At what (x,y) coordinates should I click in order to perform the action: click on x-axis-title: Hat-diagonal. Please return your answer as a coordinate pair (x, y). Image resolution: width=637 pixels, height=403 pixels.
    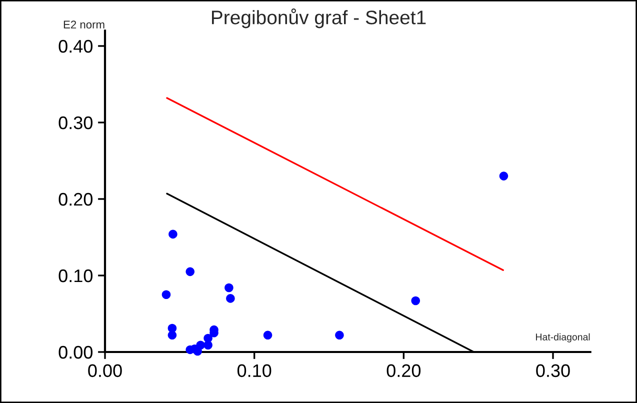
    Looking at the image, I should click on (563, 337).